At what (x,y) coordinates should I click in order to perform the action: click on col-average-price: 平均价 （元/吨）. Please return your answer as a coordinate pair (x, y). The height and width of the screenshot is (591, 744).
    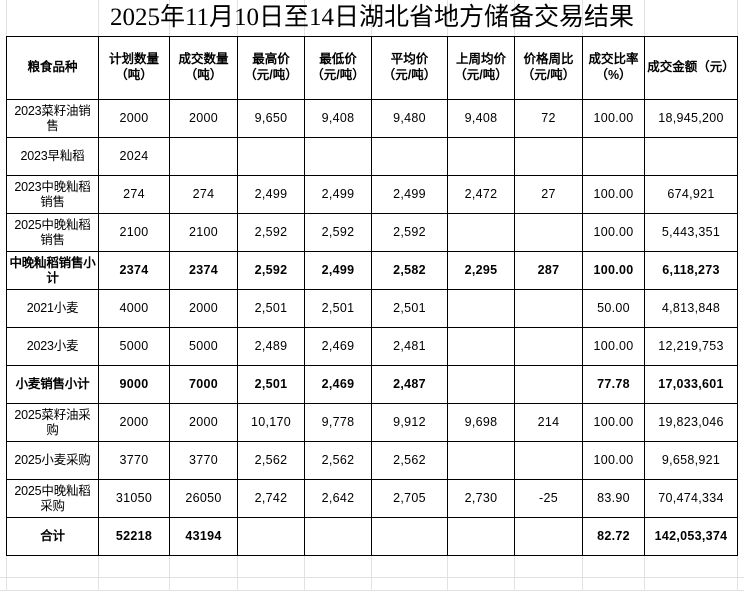
    Looking at the image, I should click on (409, 68).